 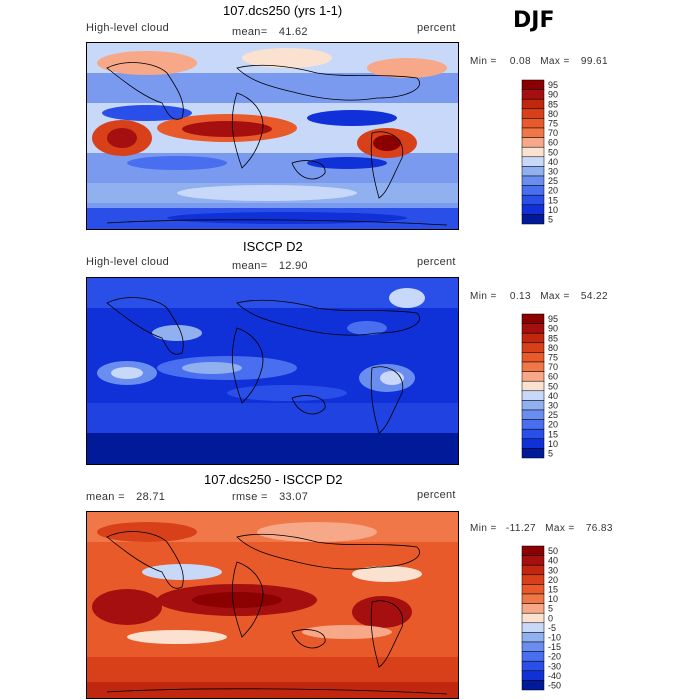 I want to click on panel1-mean-value: 41.62, so click(x=293, y=32).